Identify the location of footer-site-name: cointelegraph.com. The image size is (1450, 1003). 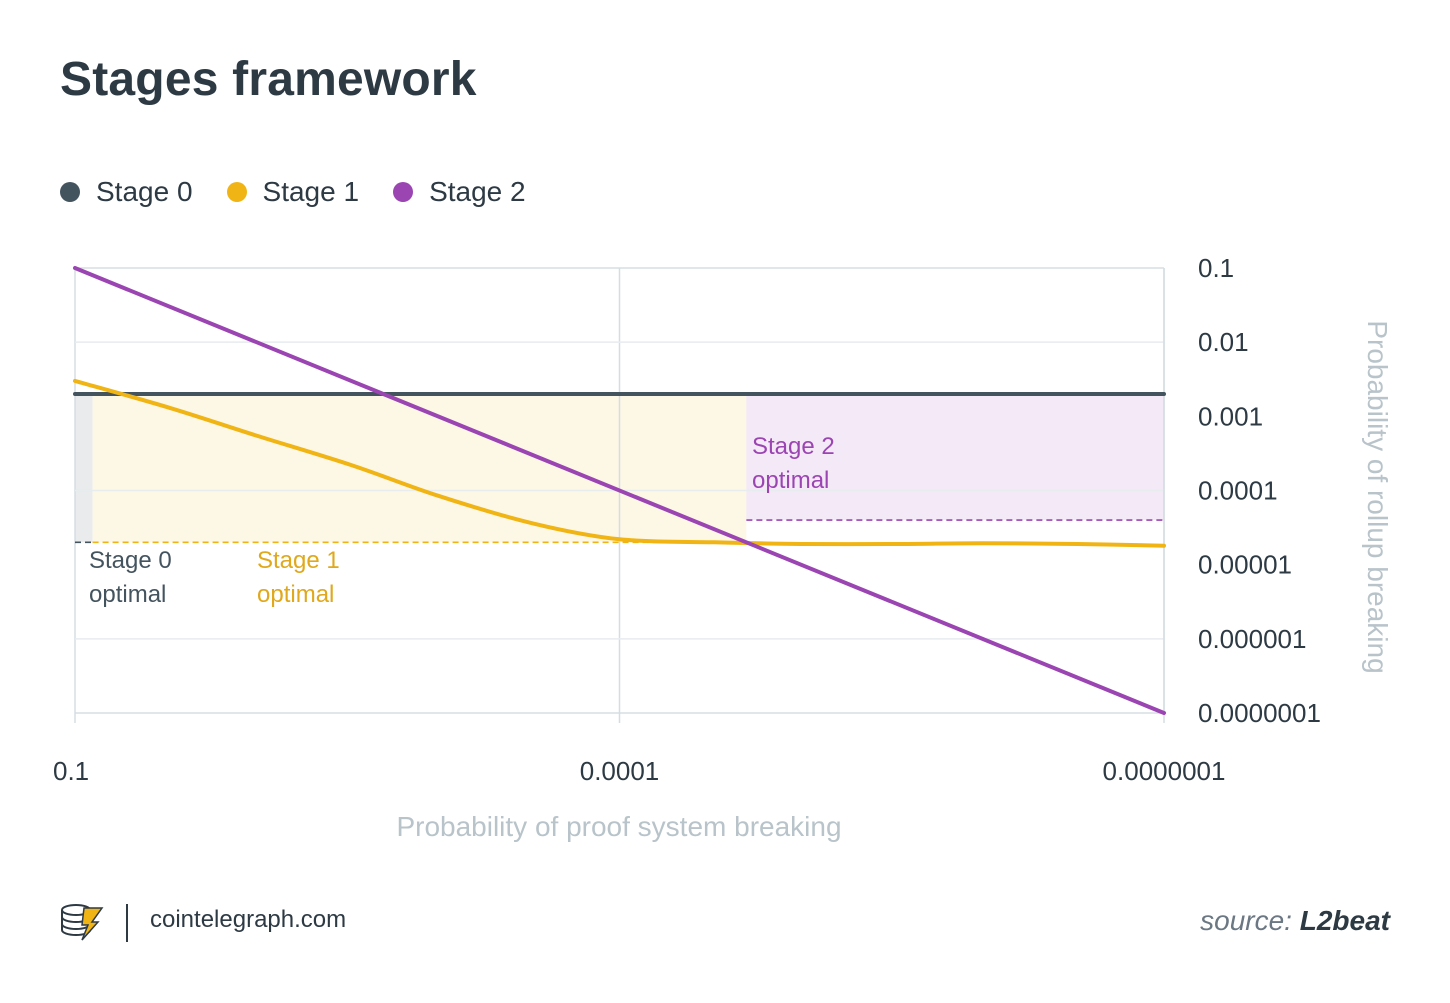
(248, 919).